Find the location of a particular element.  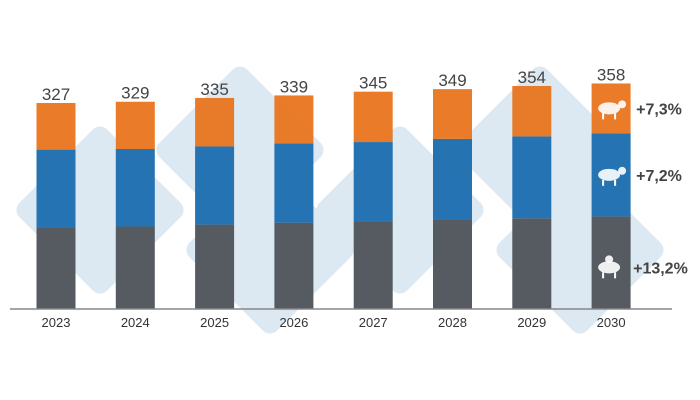

total-label: 329 is located at coordinates (135, 93).